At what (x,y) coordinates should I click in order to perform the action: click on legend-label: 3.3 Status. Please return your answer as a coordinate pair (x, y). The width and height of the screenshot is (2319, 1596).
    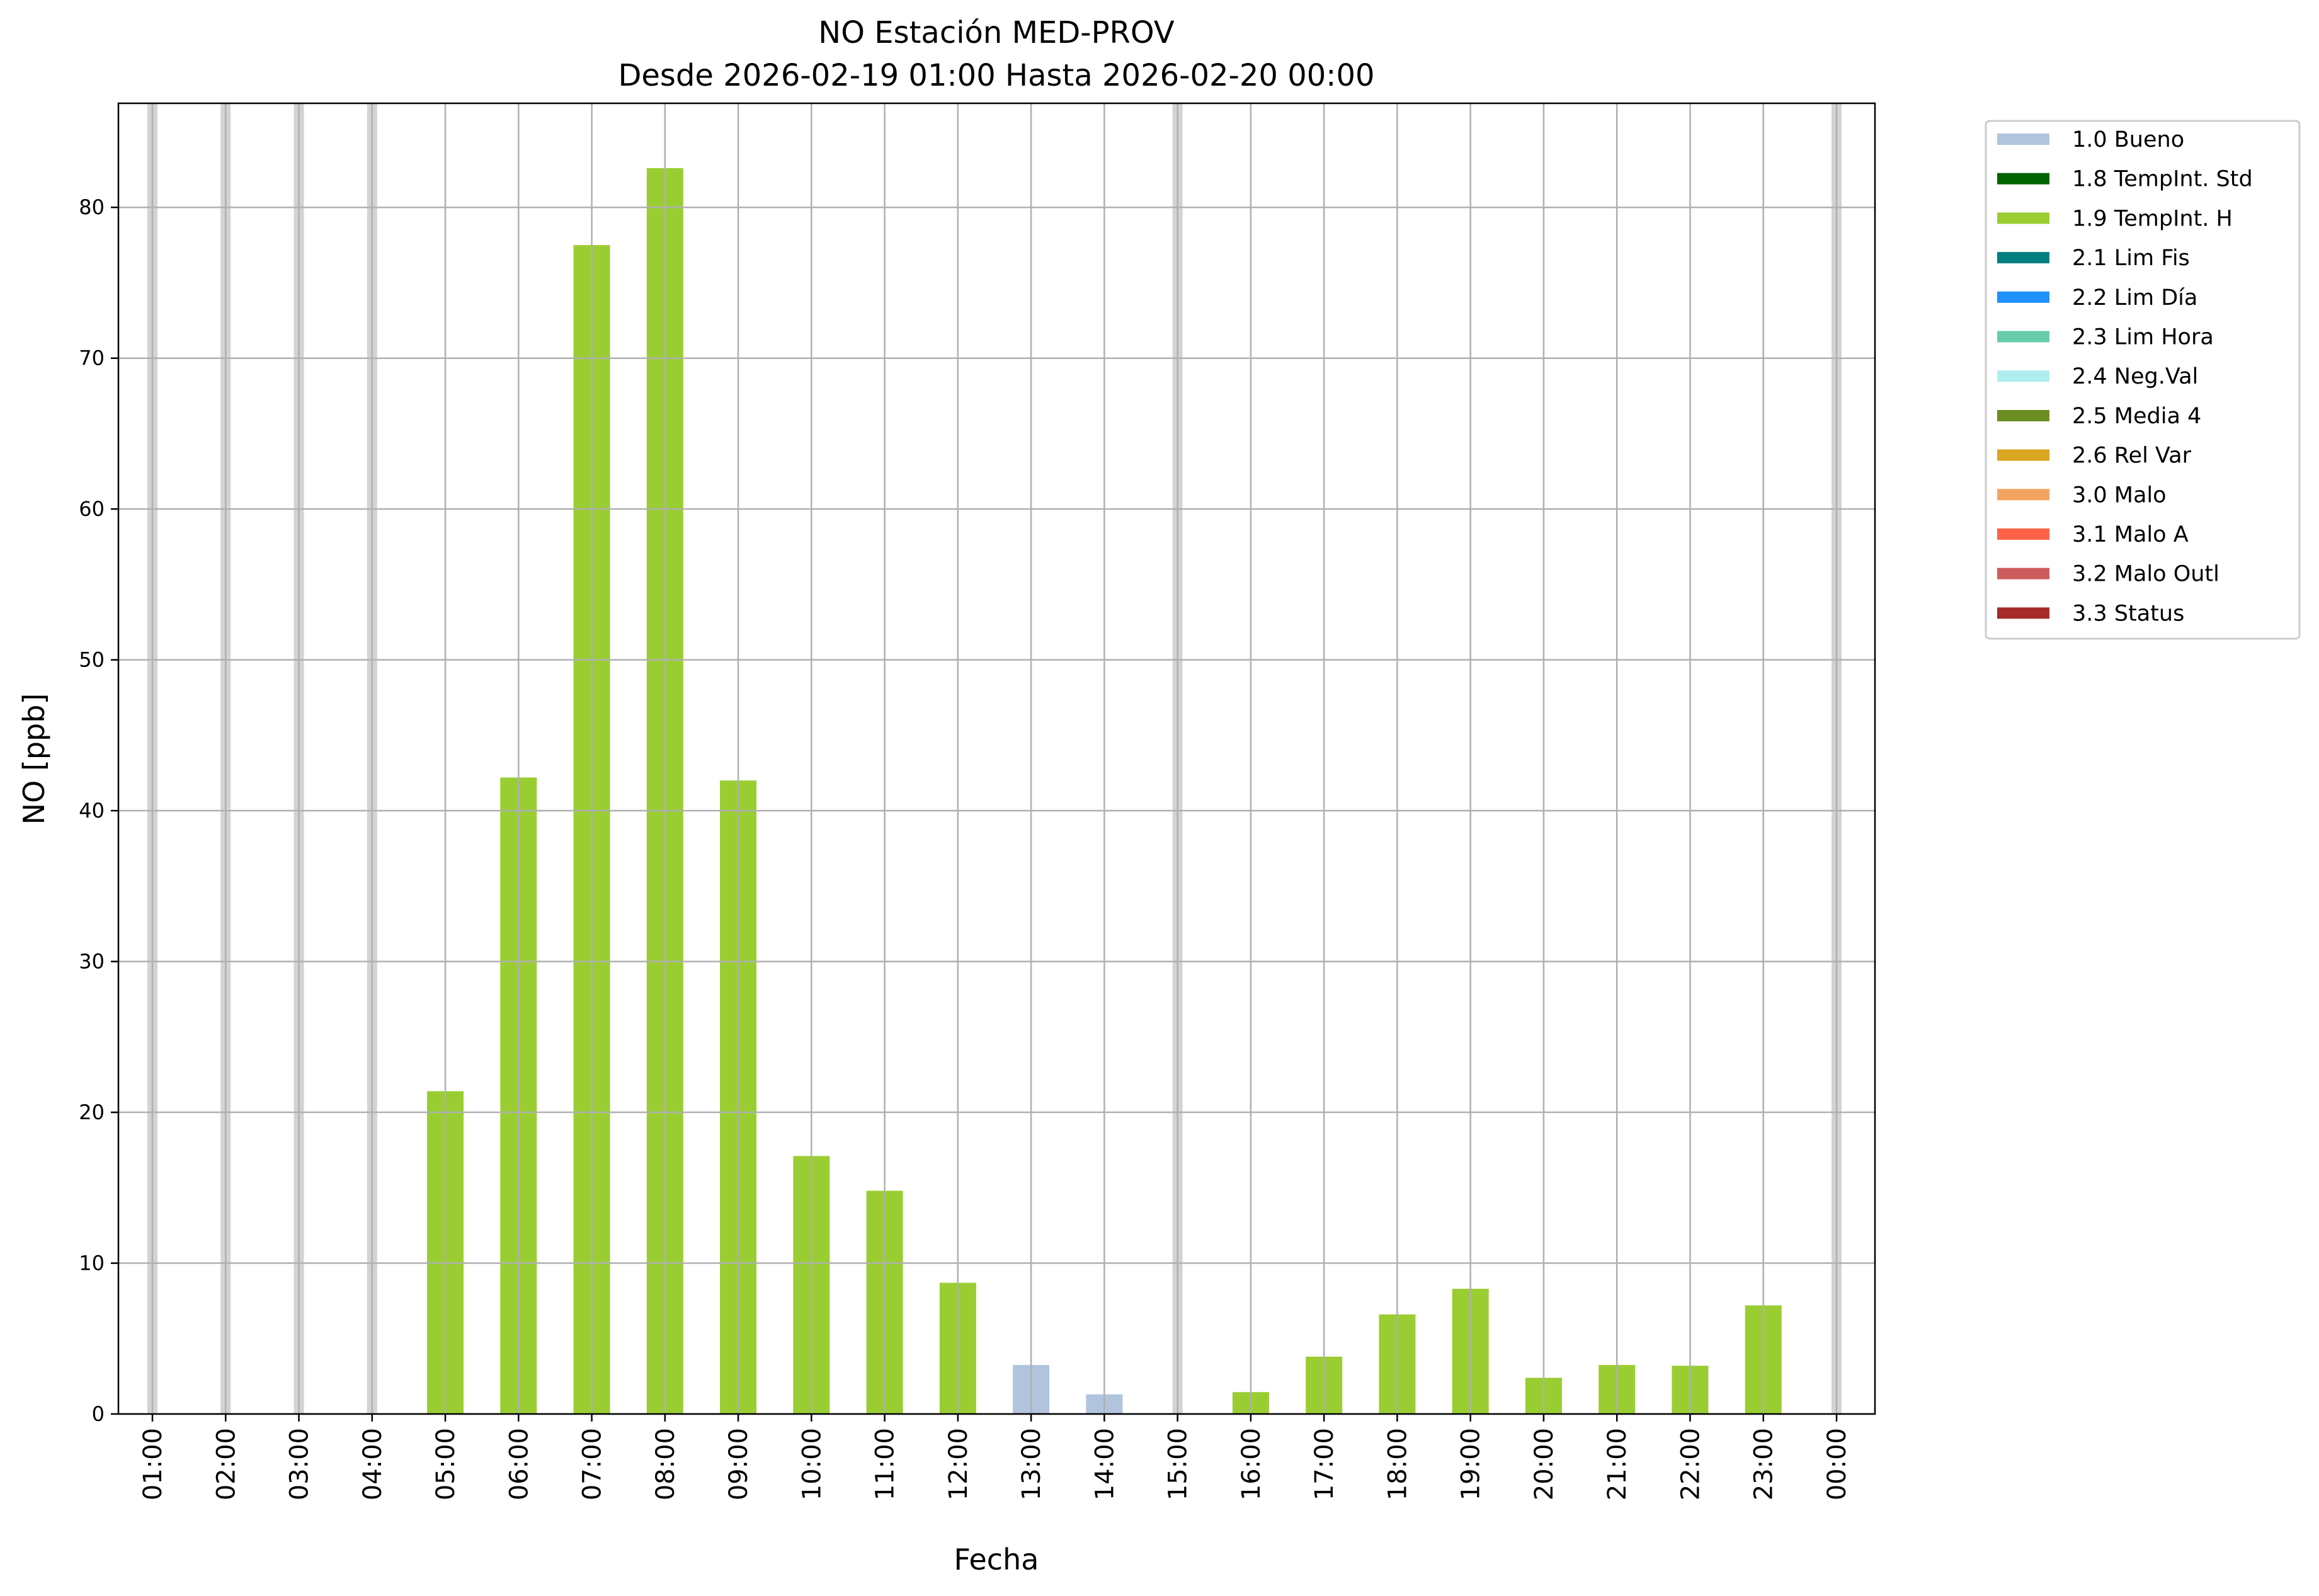
    Looking at the image, I should click on (2128, 613).